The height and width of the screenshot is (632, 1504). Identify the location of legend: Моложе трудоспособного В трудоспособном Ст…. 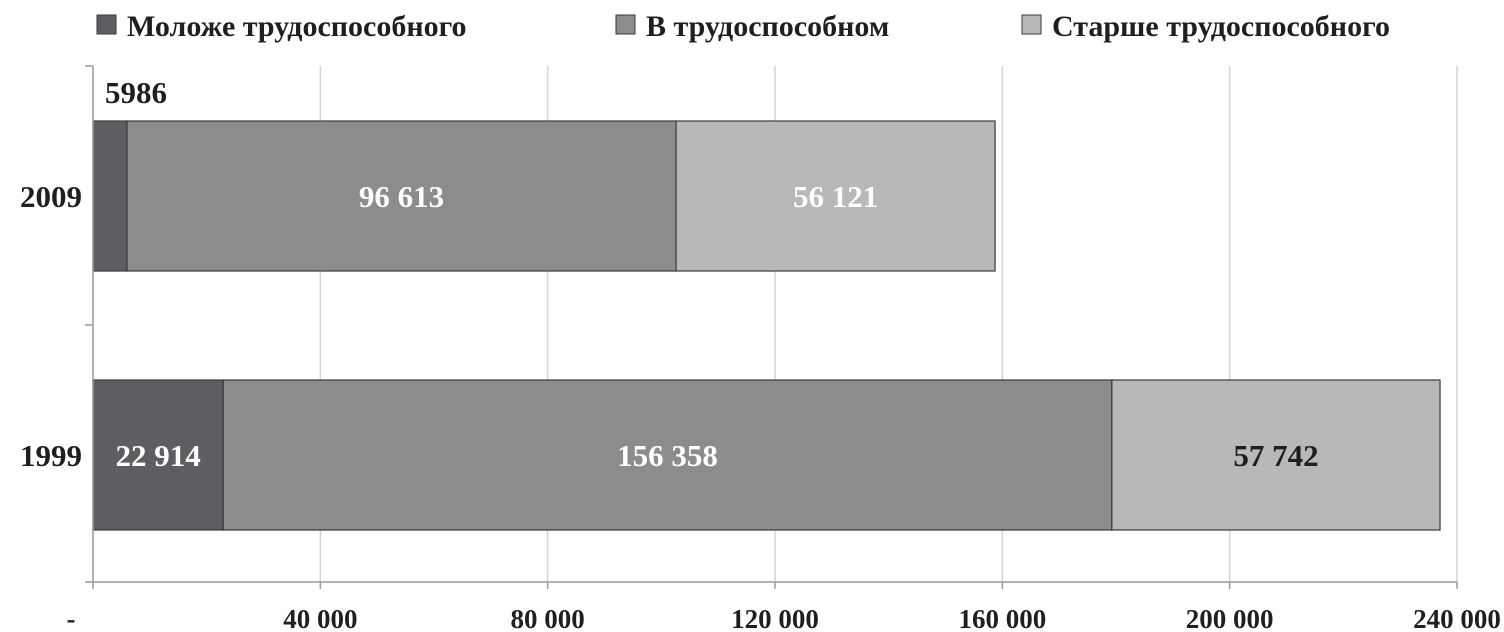
(743, 26).